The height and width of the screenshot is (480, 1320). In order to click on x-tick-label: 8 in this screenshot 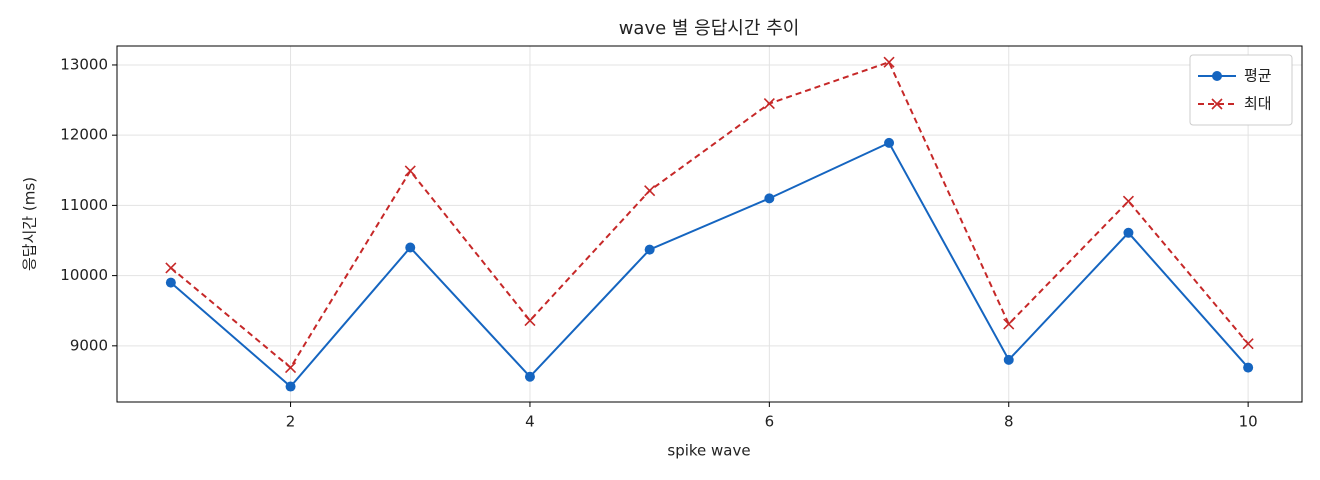, I will do `click(1009, 422)`.